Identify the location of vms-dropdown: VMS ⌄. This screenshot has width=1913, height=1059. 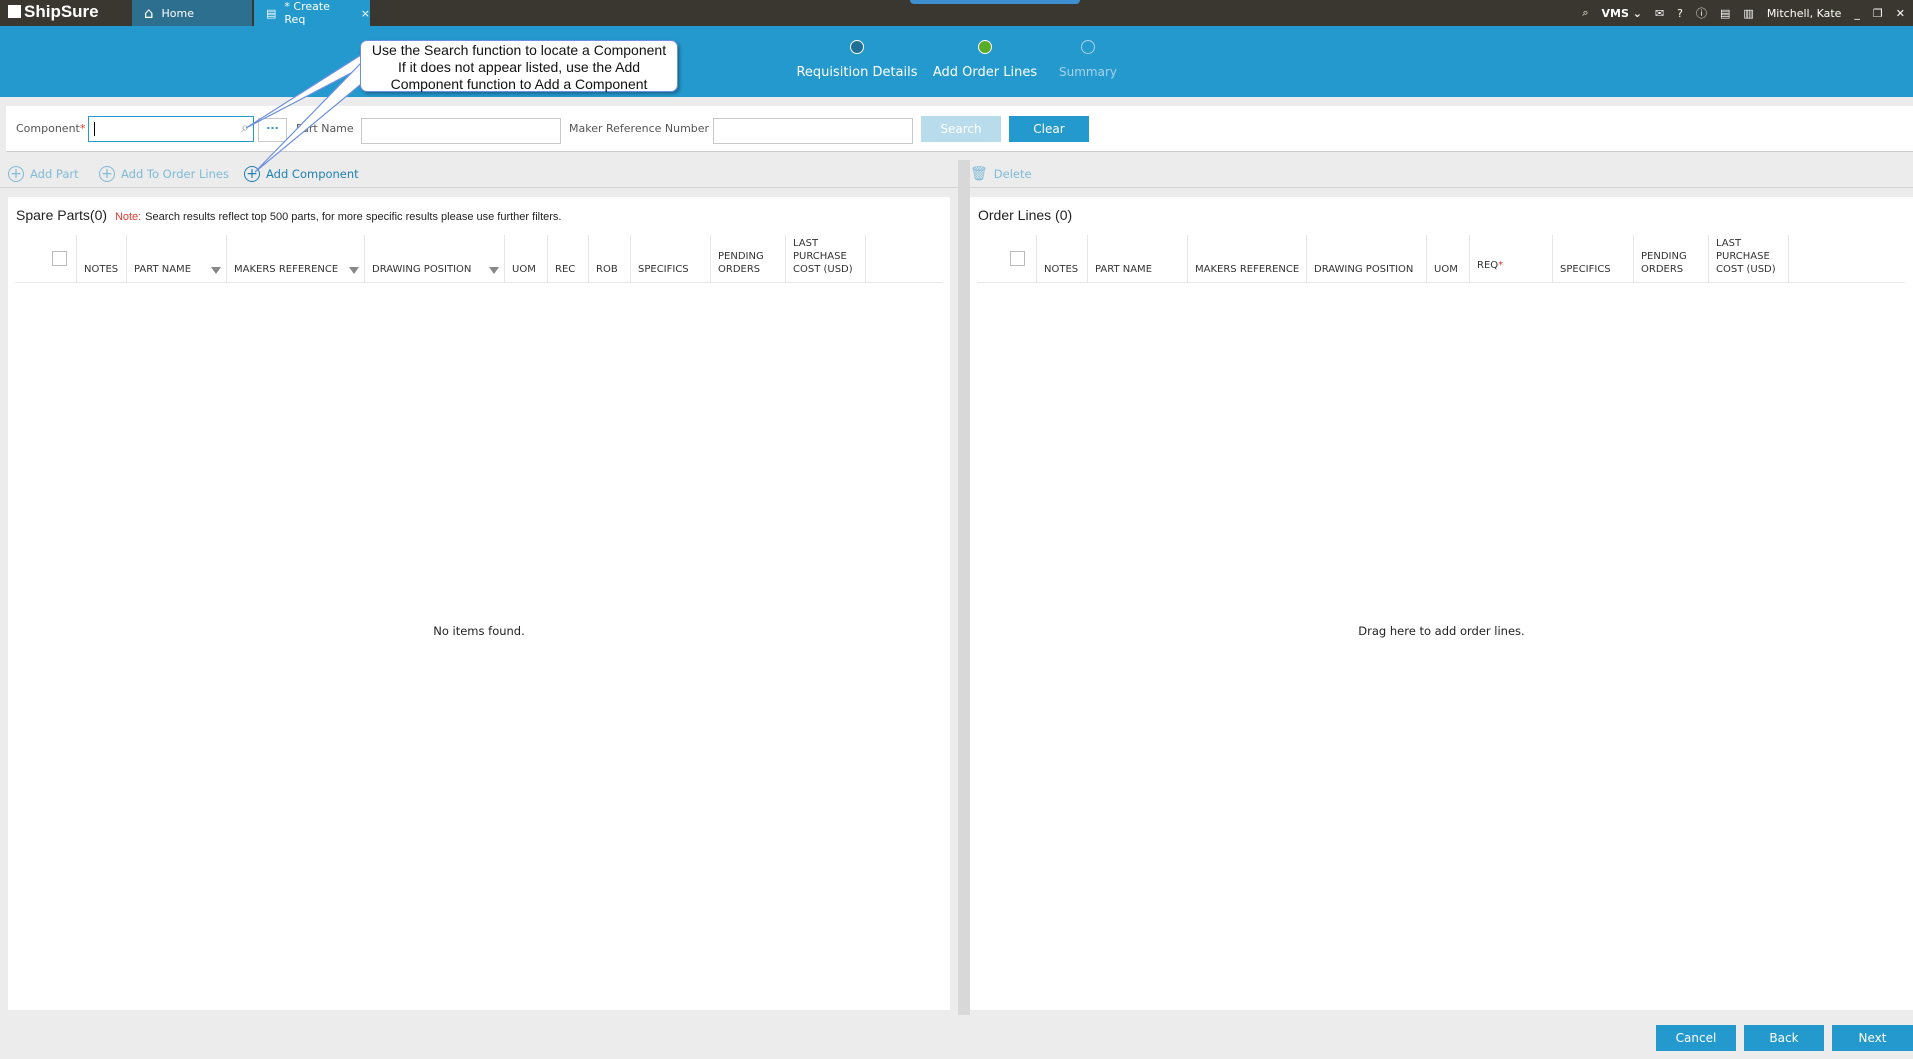
(1621, 13).